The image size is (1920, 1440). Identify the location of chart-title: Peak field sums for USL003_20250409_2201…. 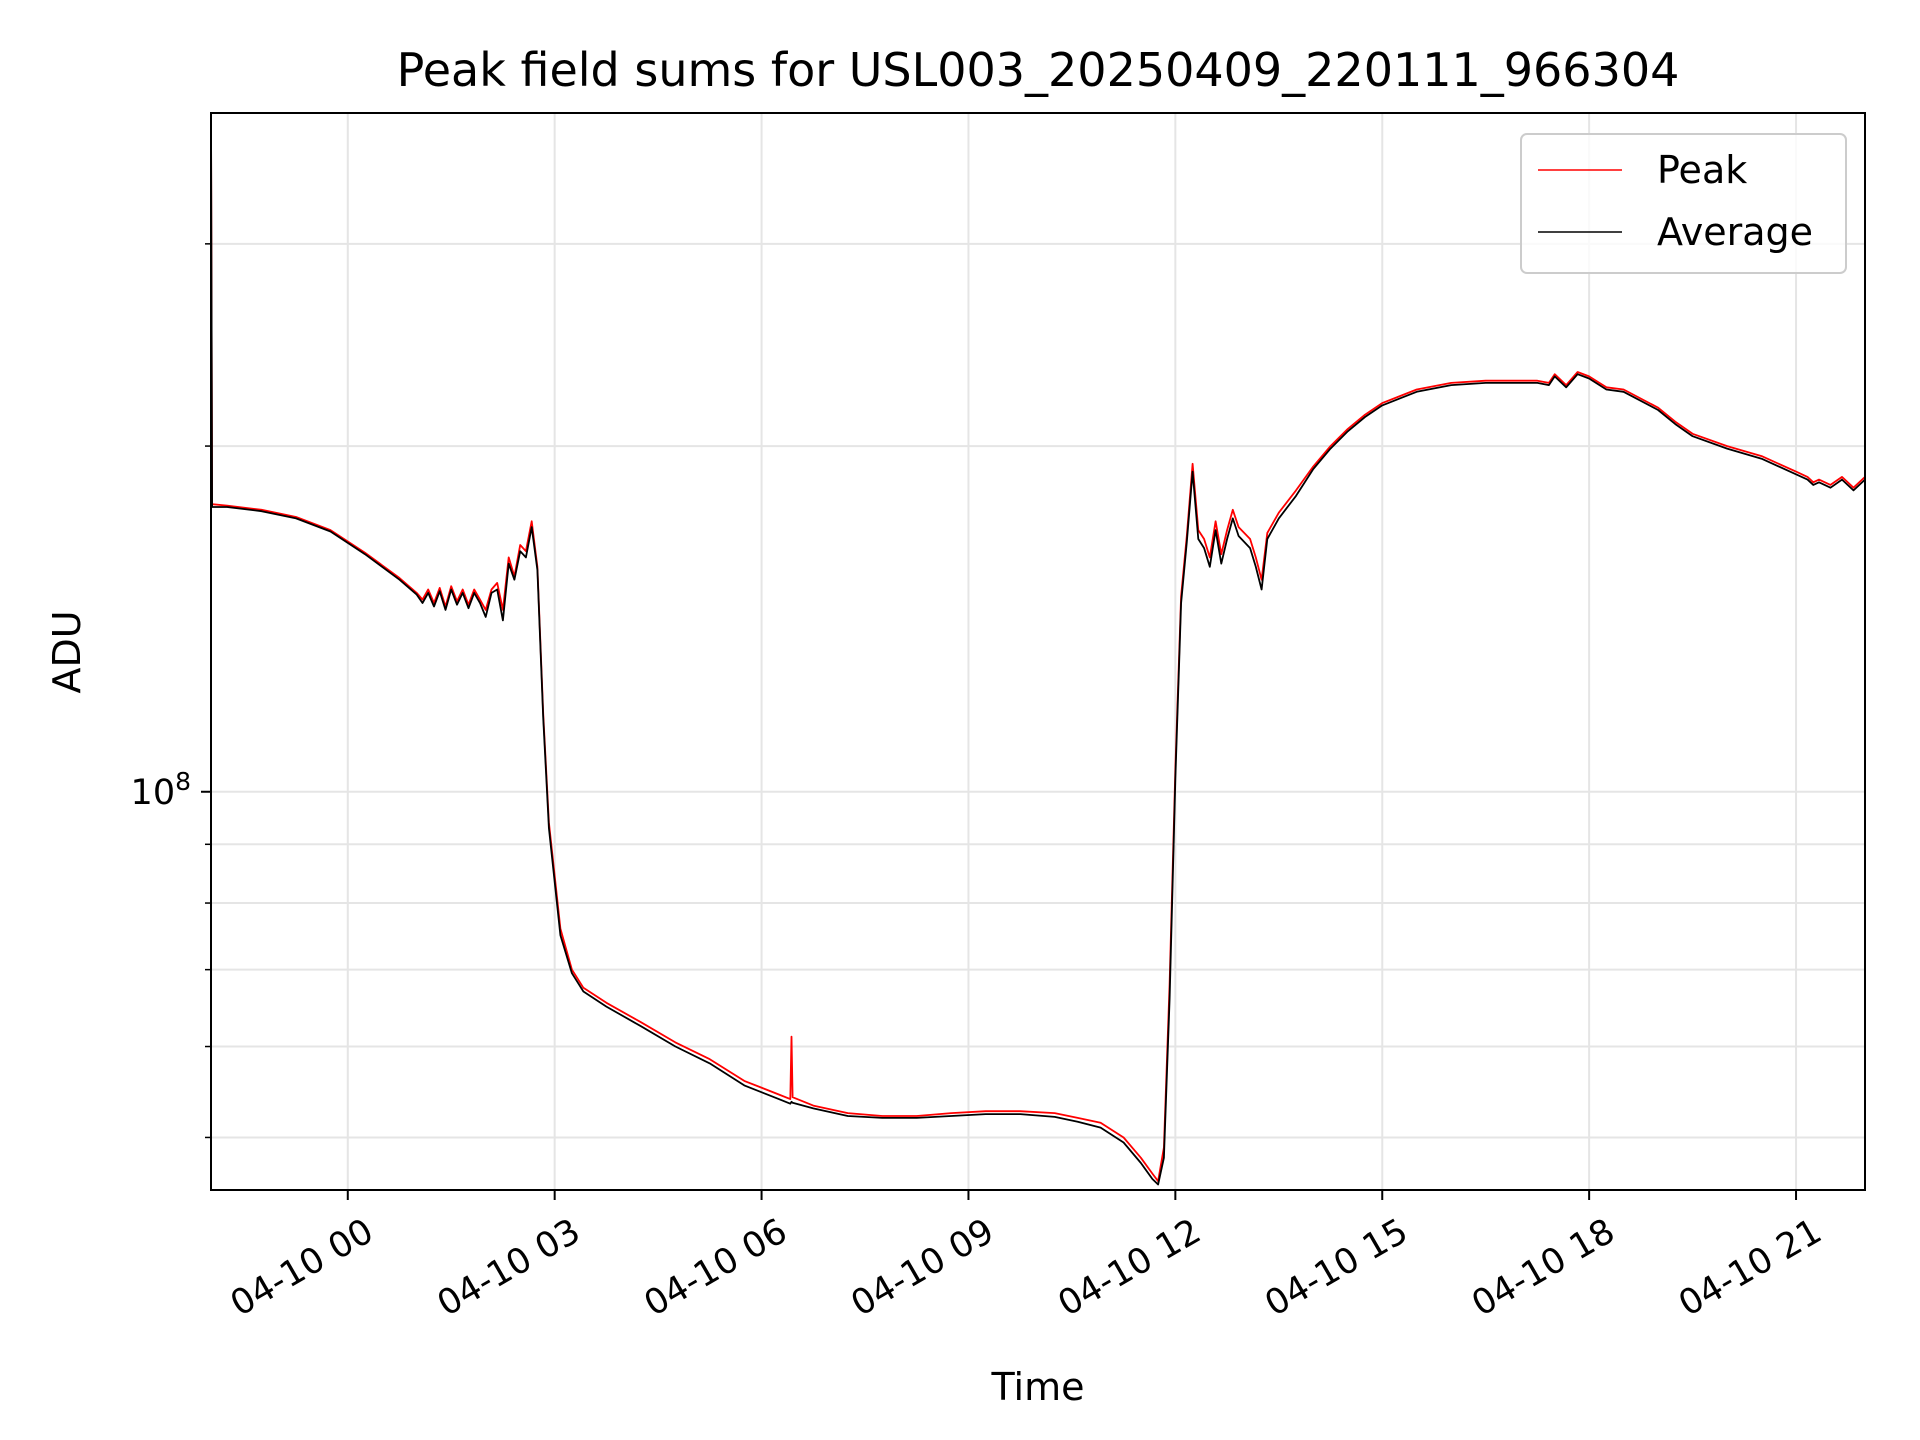
(1038, 70).